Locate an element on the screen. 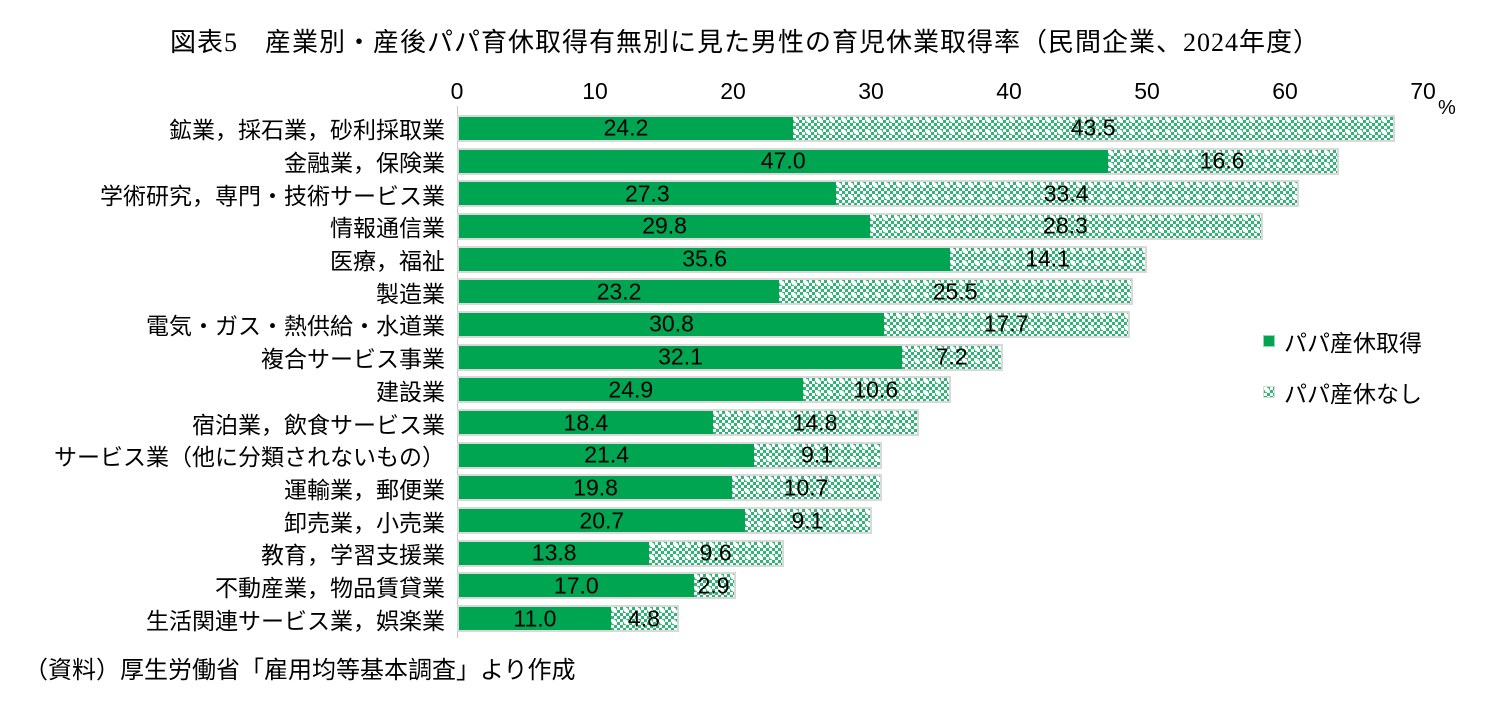  bar-segment-papa-leave-taken: 24.2 is located at coordinates (626, 127).